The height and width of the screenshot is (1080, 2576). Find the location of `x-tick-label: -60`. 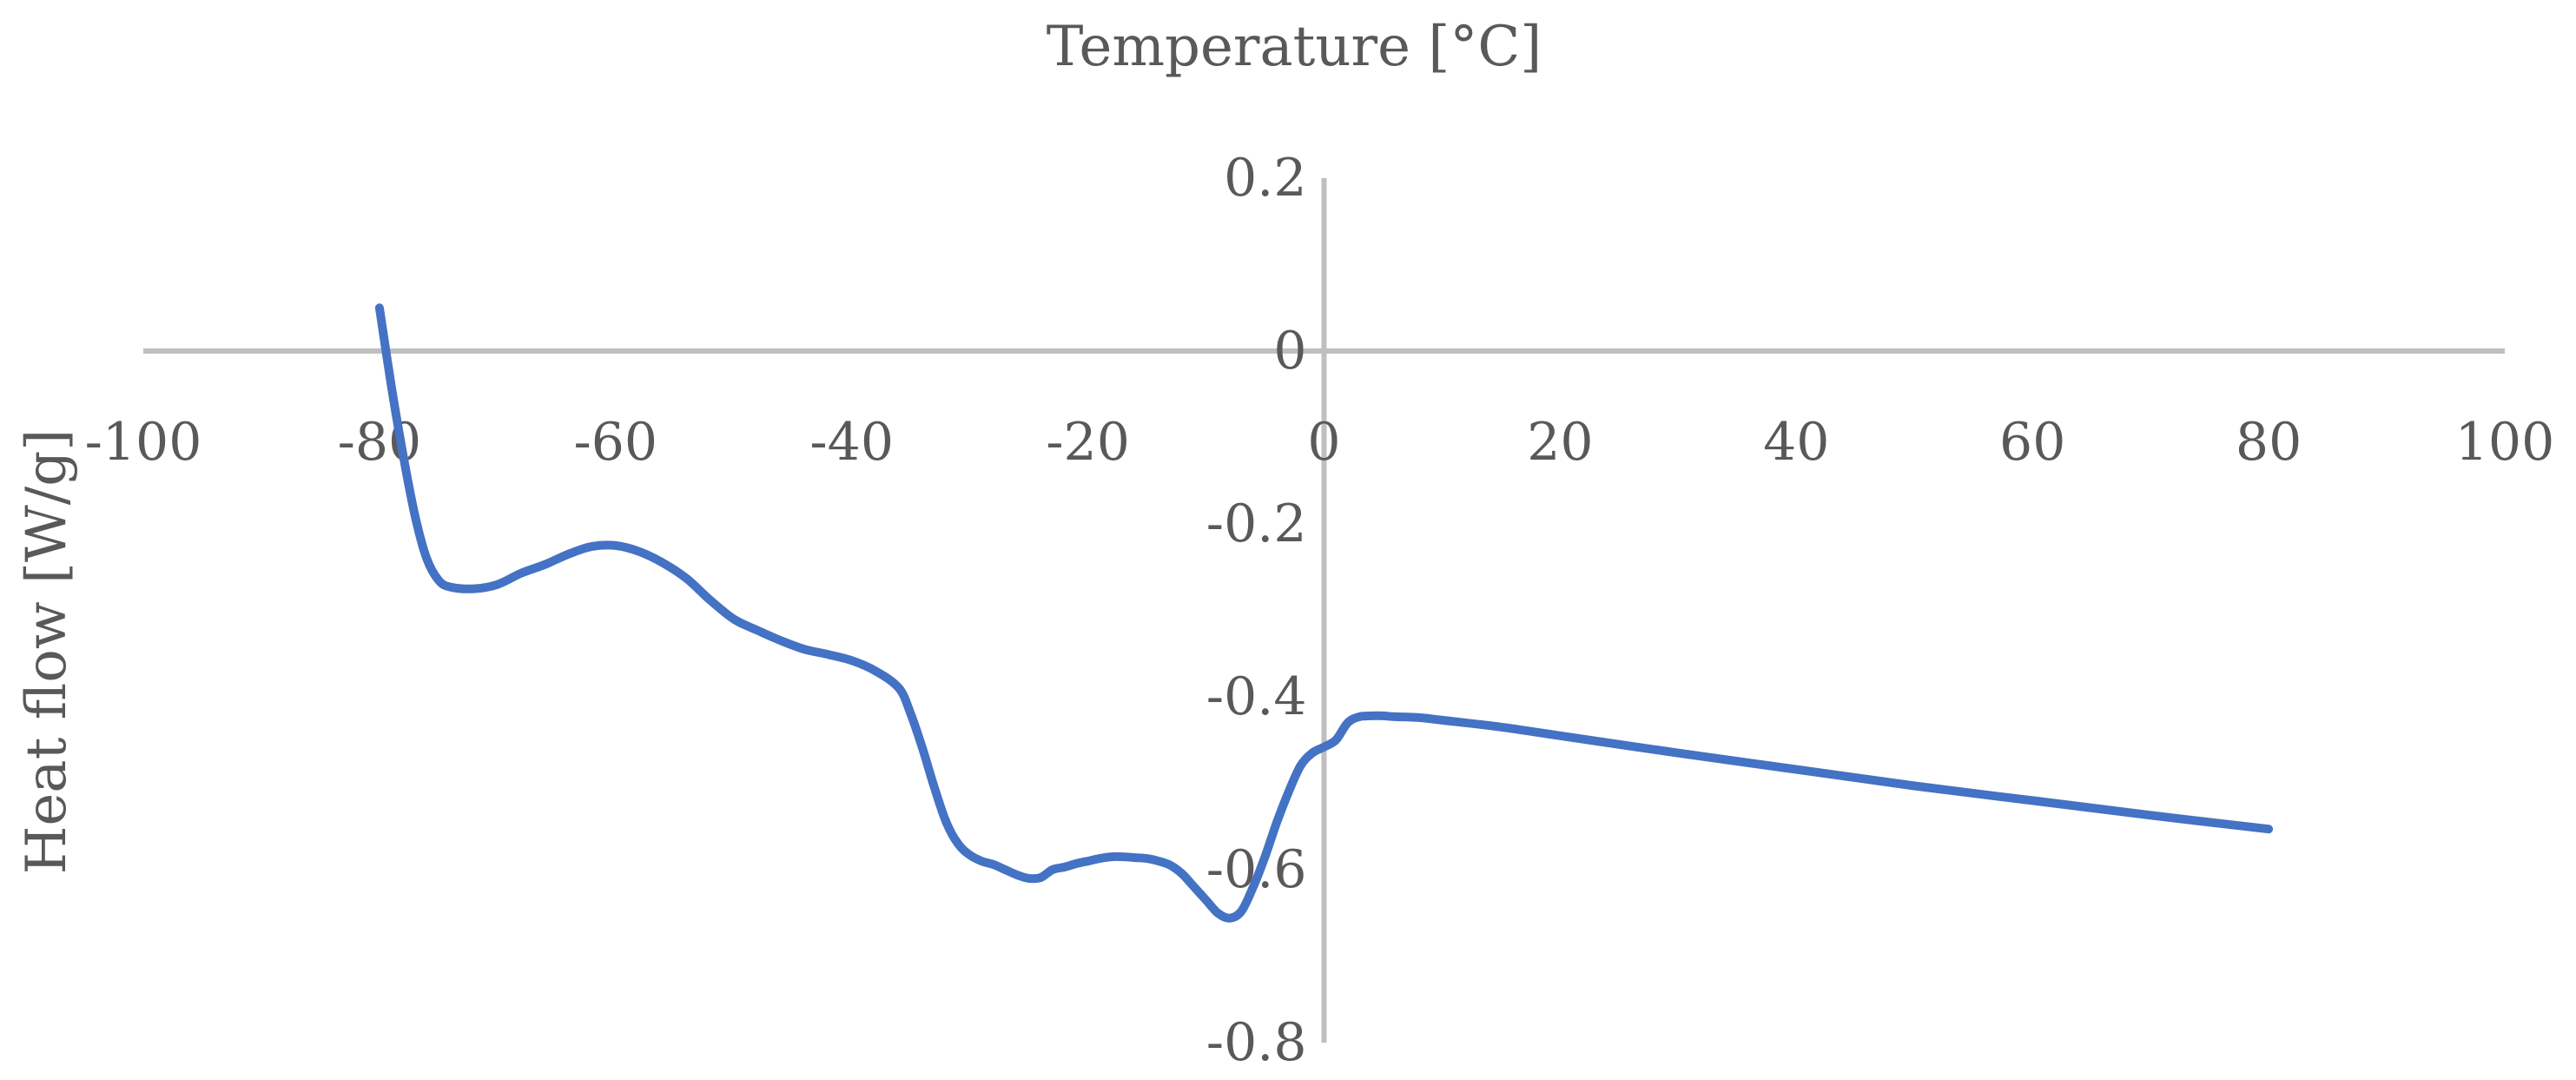

x-tick-label: -60 is located at coordinates (615, 442).